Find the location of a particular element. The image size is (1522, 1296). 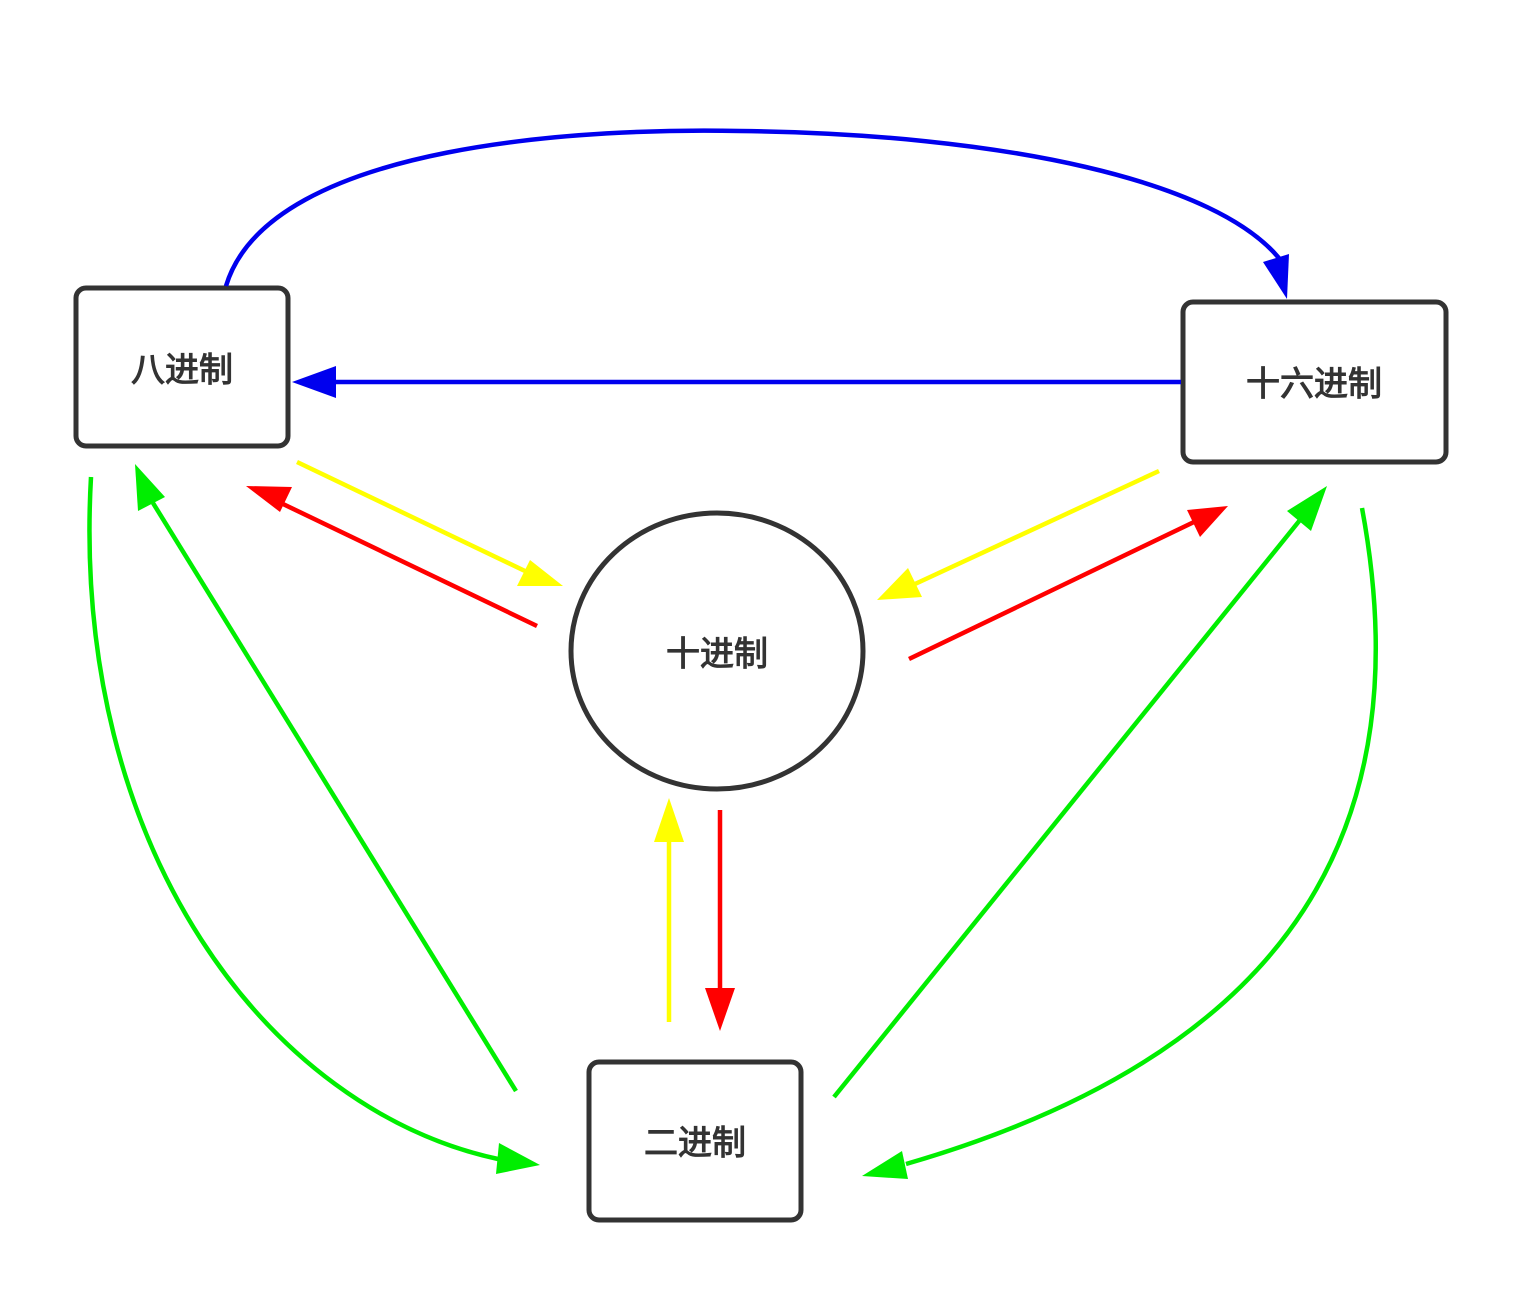

edge-decimal-to-hexadecimal-arrow is located at coordinates (1068, 584).